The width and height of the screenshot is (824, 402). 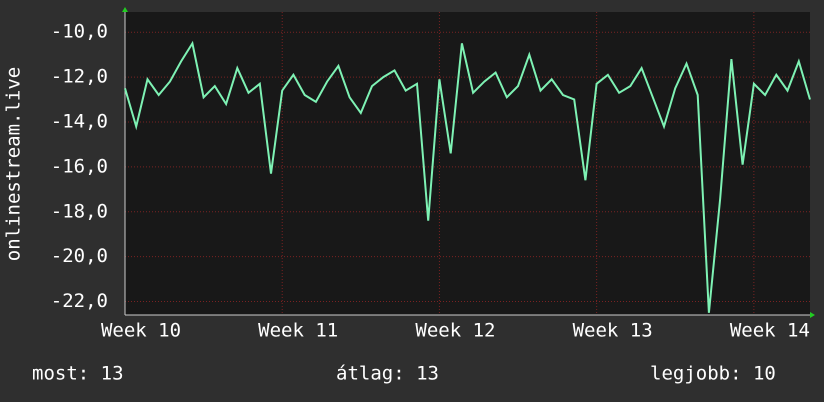 What do you see at coordinates (125, 9) in the screenshot?
I see `y-arrow` at bounding box center [125, 9].